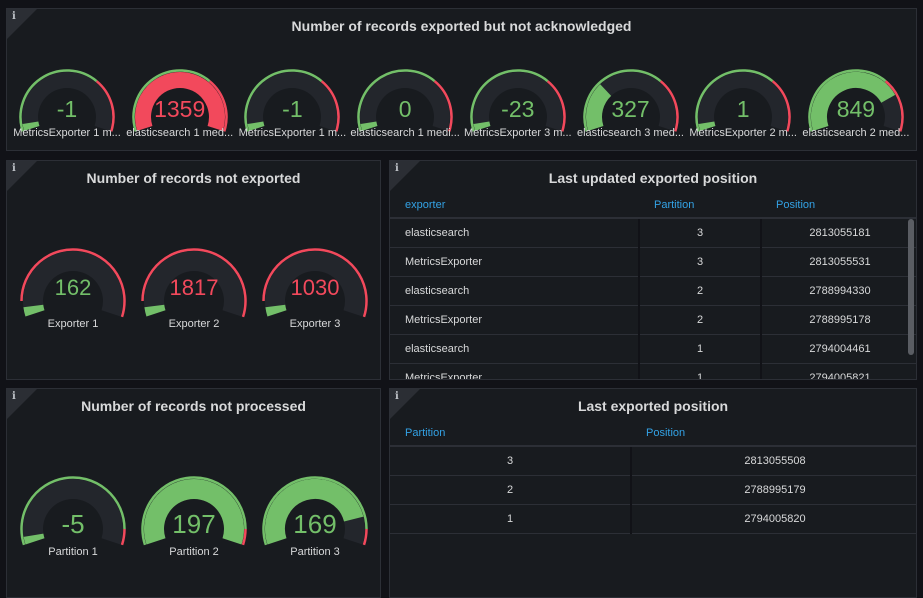 The width and height of the screenshot is (923, 598). I want to click on gauge-value: 197, so click(194, 524).